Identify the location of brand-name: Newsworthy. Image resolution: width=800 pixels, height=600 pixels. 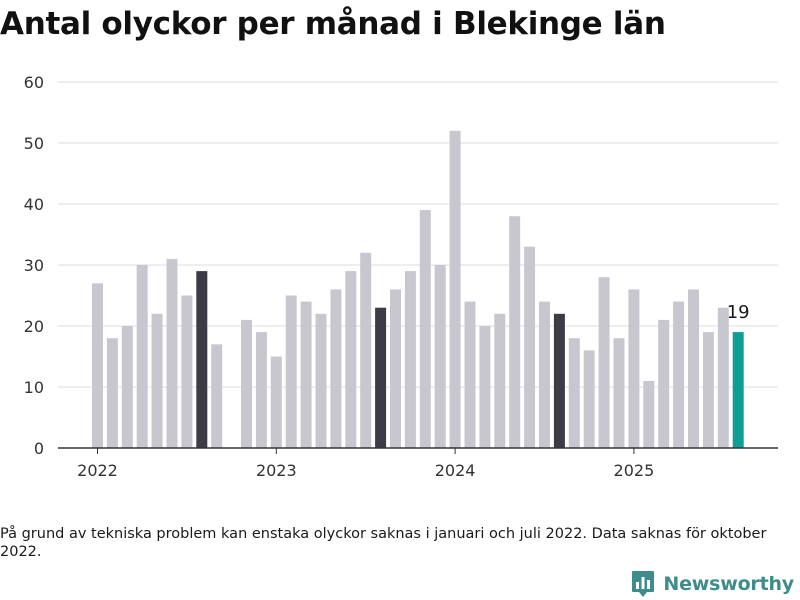
(728, 584).